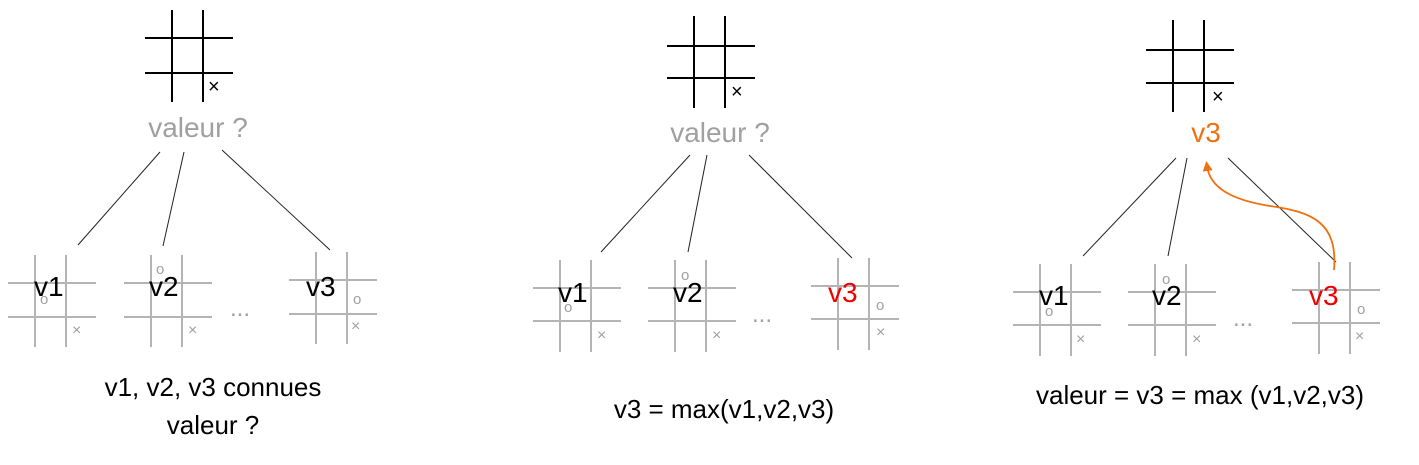 The image size is (1419, 465). Describe the element at coordinates (213, 387) in the screenshot. I see `caption-line-1: v1, v2, v3 connues` at that location.